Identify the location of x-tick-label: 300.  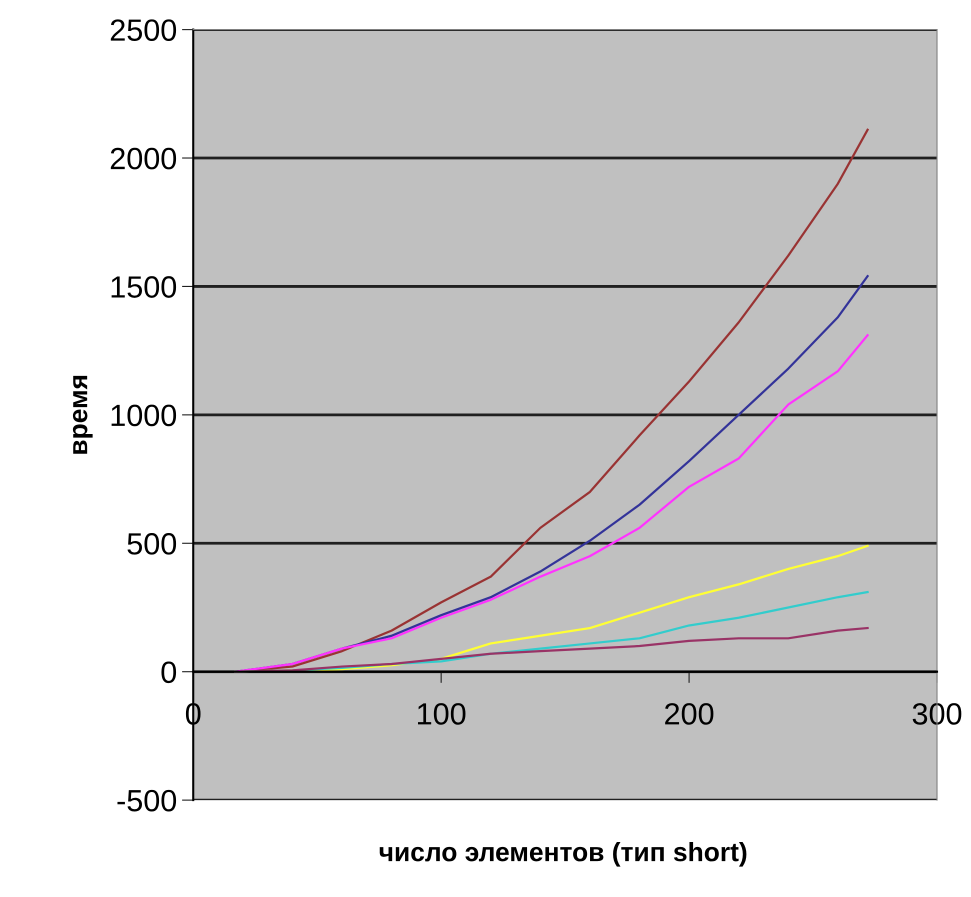
(937, 714).